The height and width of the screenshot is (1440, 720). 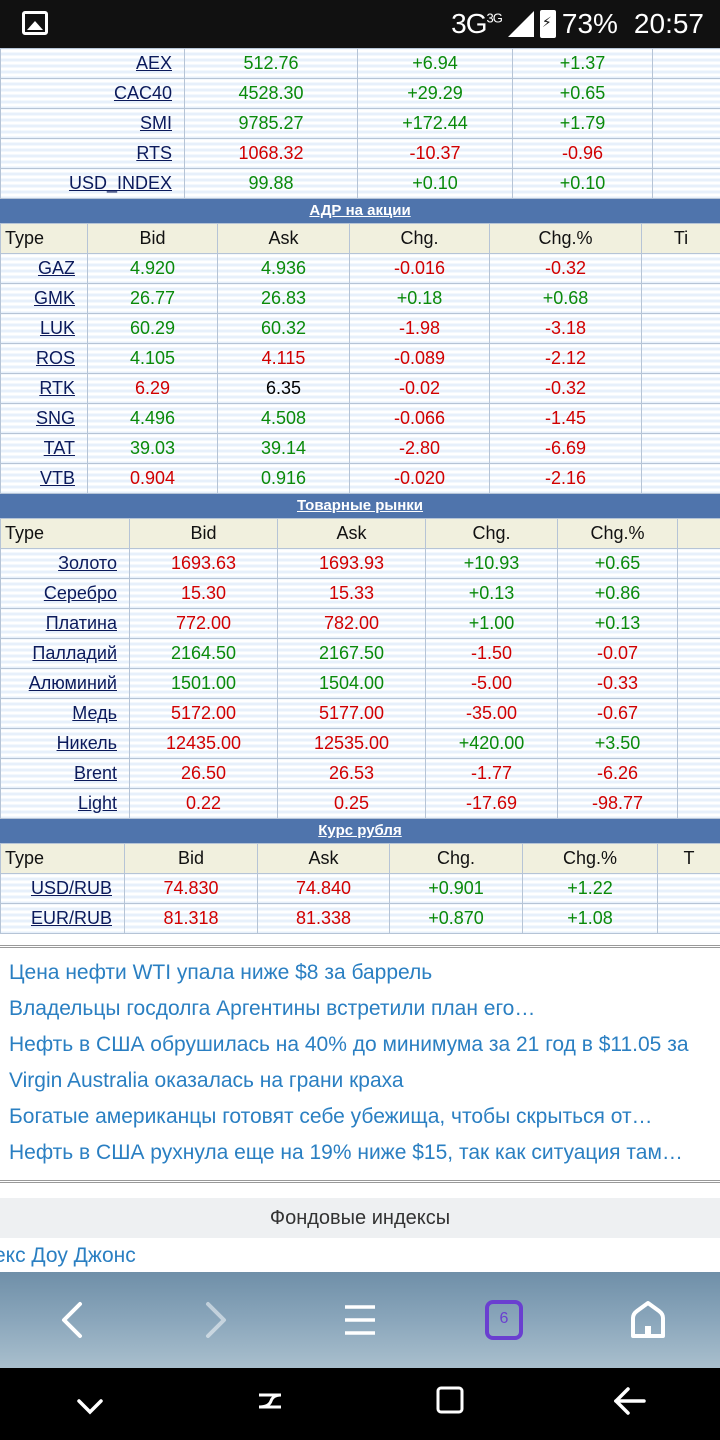 What do you see at coordinates (62, 918) in the screenshot?
I see `instrument-link: EUR/RUB` at bounding box center [62, 918].